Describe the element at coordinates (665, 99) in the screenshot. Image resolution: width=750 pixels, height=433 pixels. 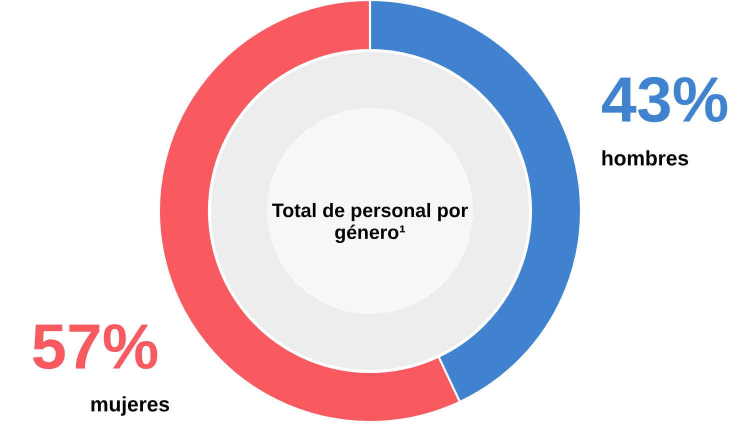
I see `data-label: 43%` at that location.